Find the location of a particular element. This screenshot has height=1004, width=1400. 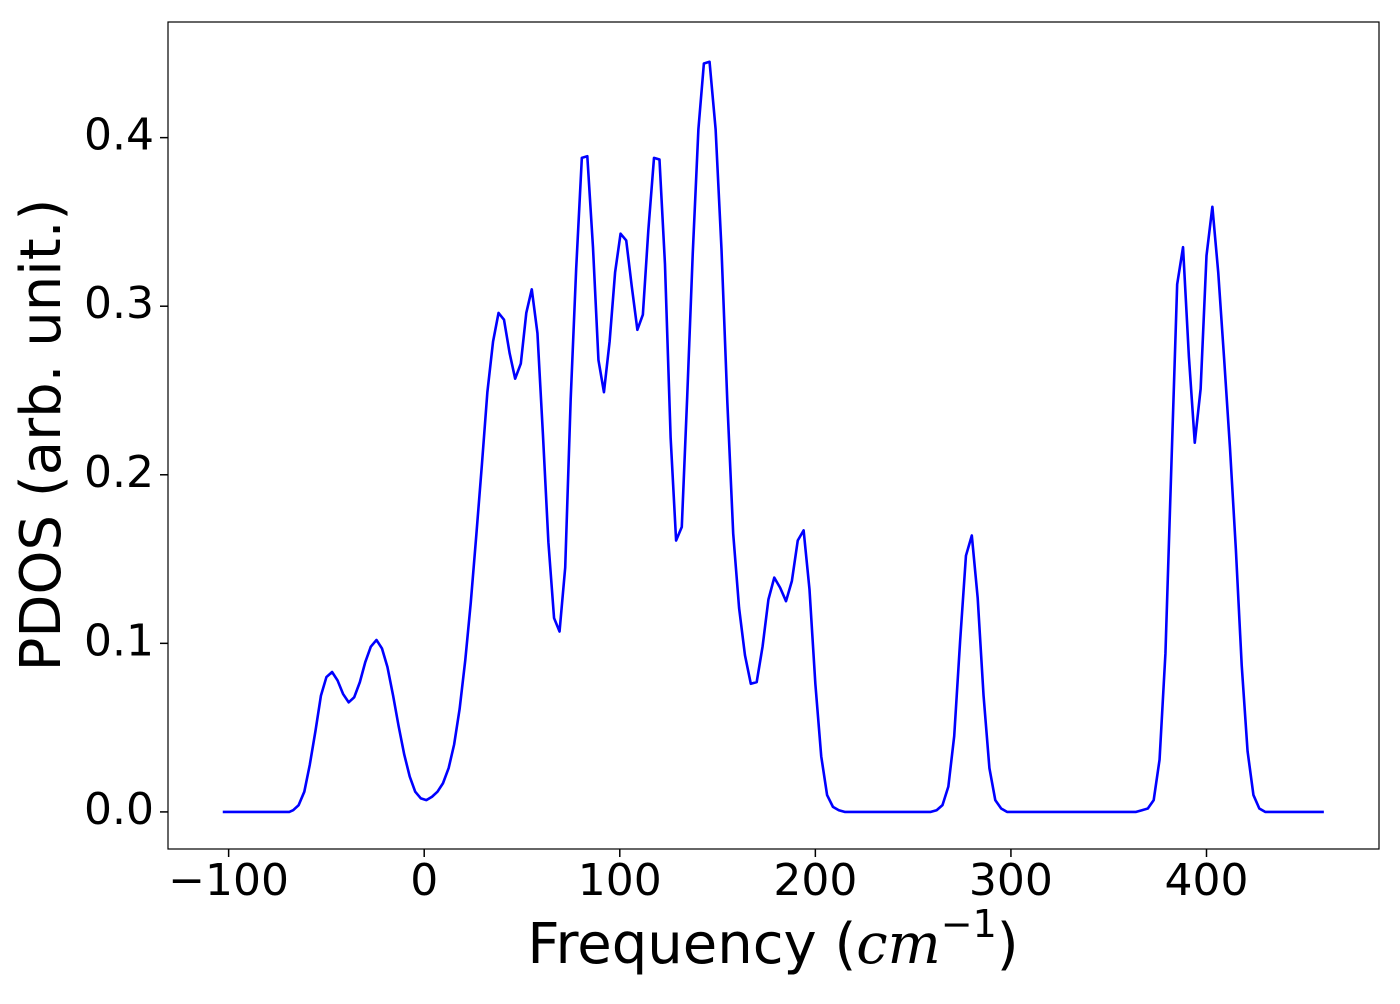

y-tick-label: 0.3 is located at coordinates (119, 303).